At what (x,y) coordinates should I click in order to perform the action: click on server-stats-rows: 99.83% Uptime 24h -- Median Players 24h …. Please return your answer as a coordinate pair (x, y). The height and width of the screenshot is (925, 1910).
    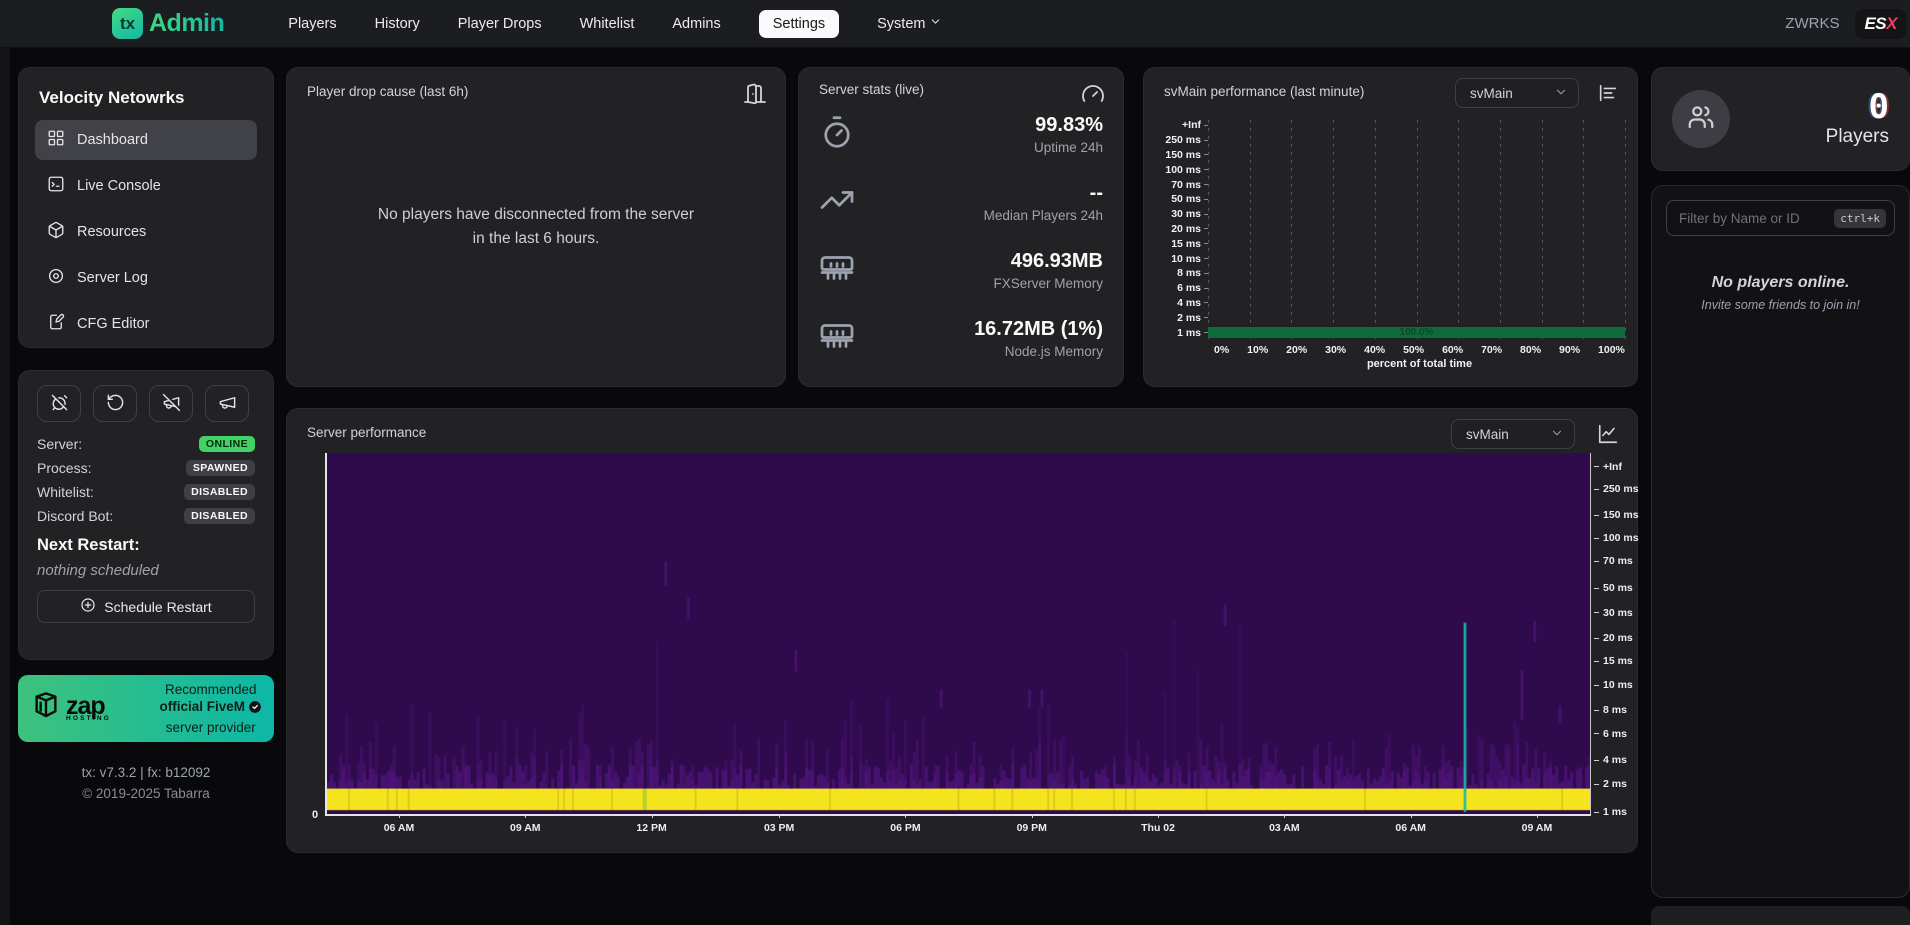
    Looking at the image, I should click on (961, 236).